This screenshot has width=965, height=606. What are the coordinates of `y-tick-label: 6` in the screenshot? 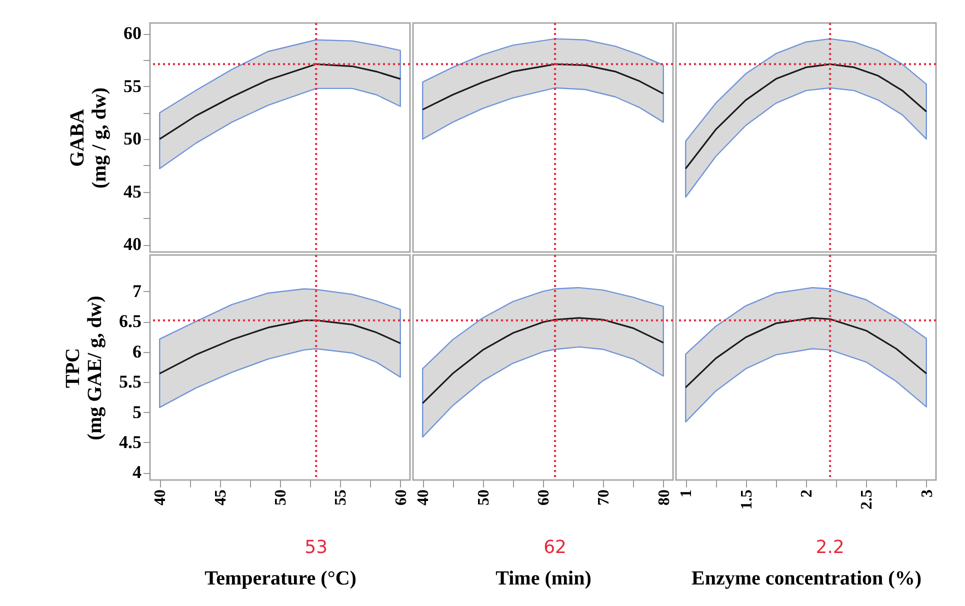 It's located at (137, 351).